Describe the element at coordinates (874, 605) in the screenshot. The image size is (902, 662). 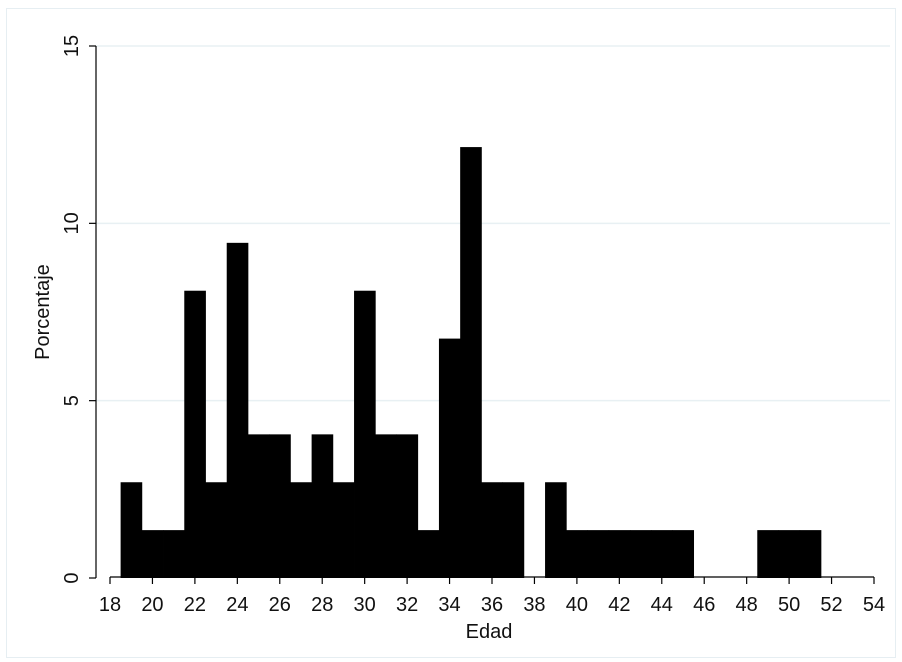
I see `x-tick-label: 54` at that location.